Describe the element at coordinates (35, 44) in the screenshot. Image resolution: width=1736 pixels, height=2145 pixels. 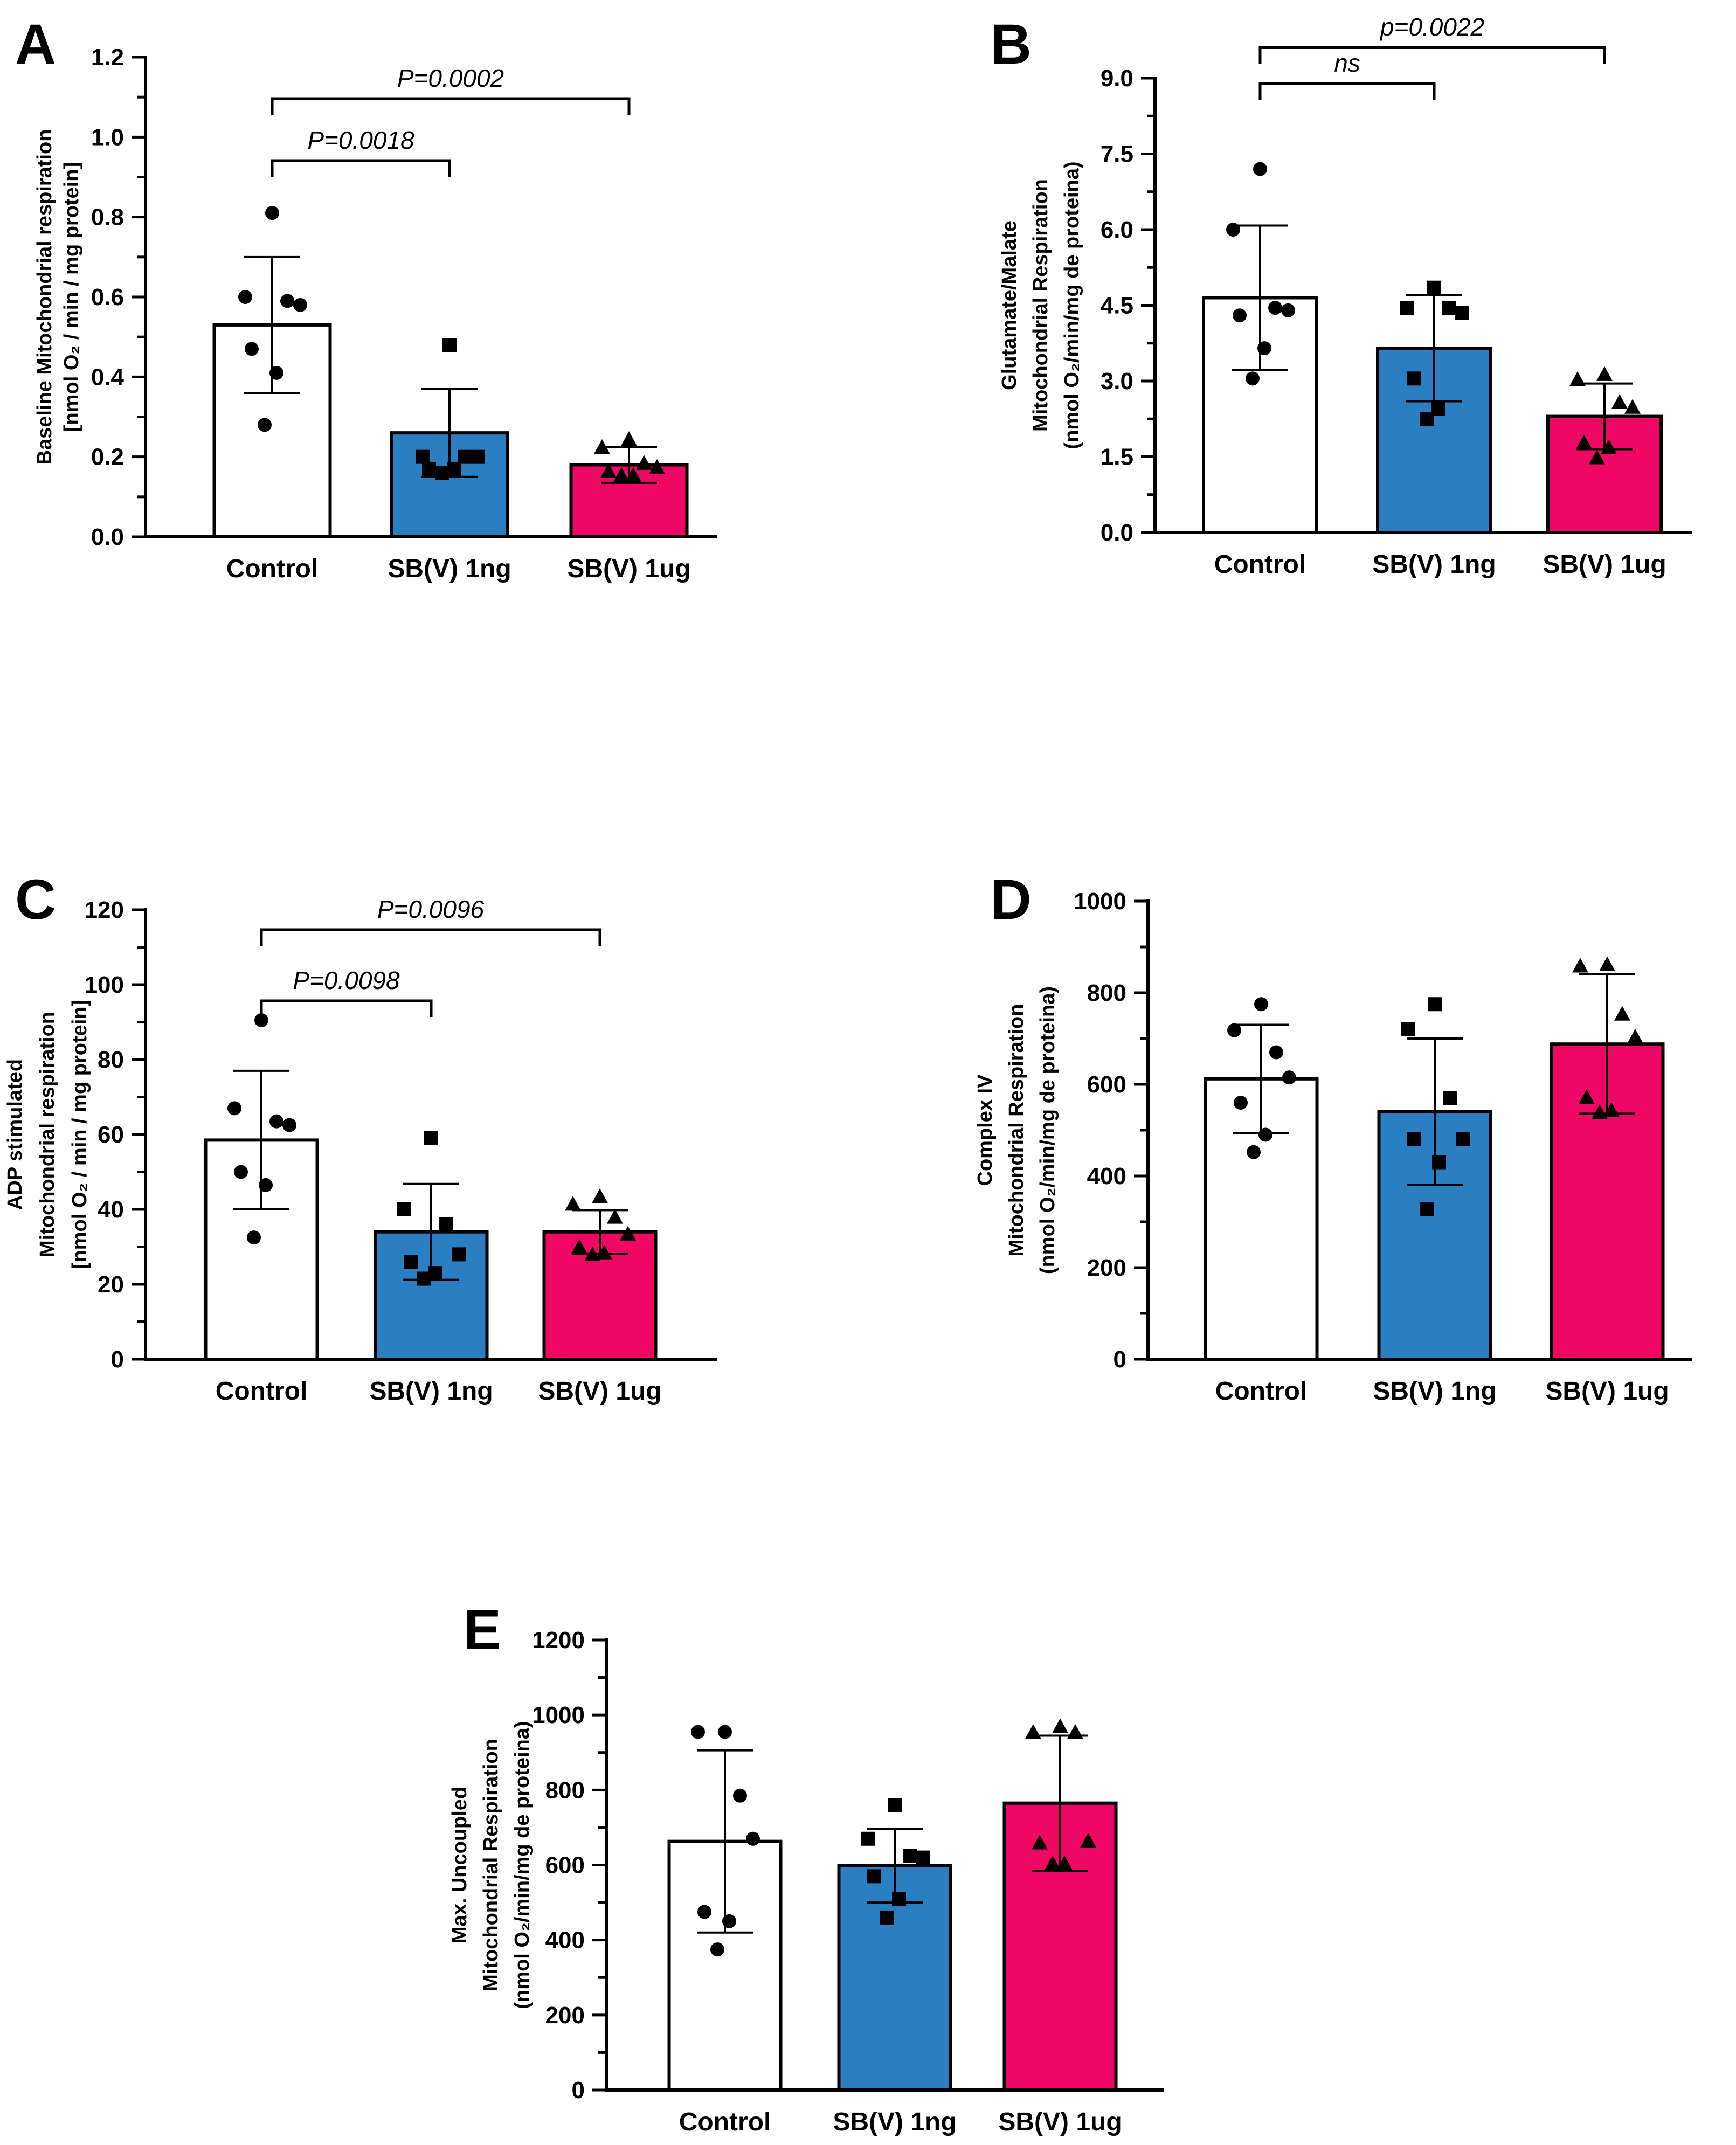
I see `panel-letter-a: A` at that location.